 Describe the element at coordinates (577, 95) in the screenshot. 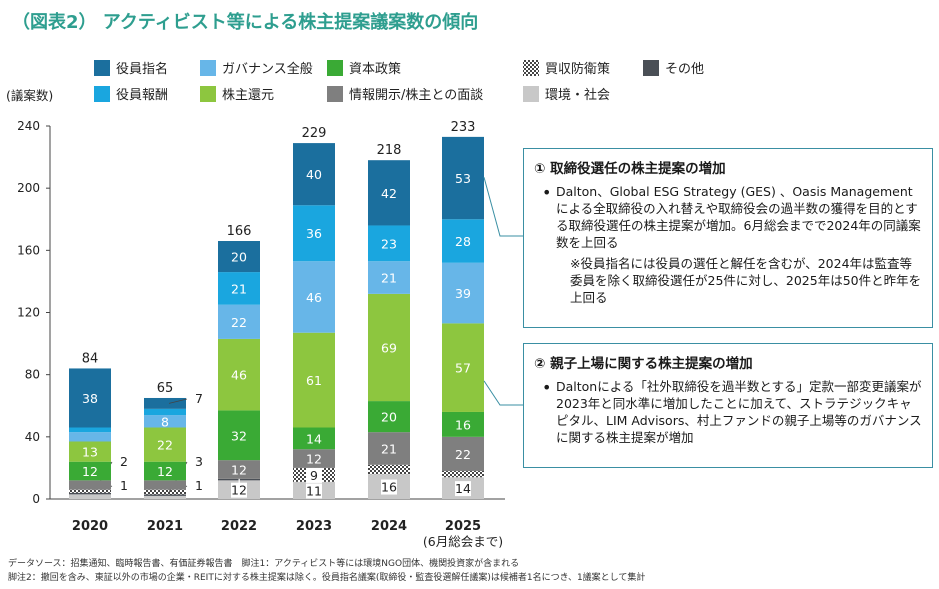

I see `legend-label: 環境・社会` at that location.